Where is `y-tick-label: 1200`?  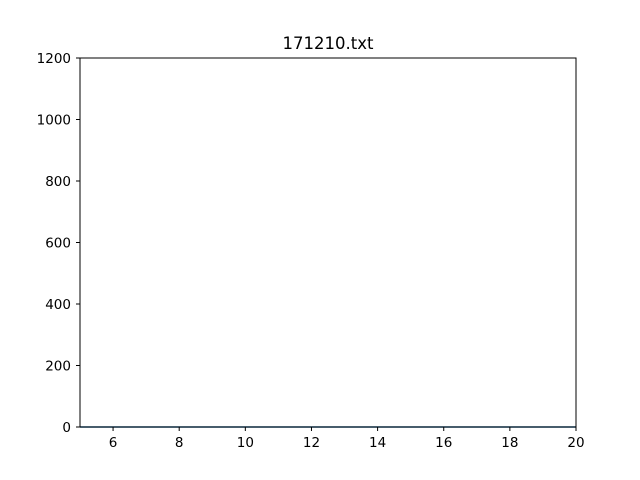
y-tick-label: 1200 is located at coordinates (54, 59).